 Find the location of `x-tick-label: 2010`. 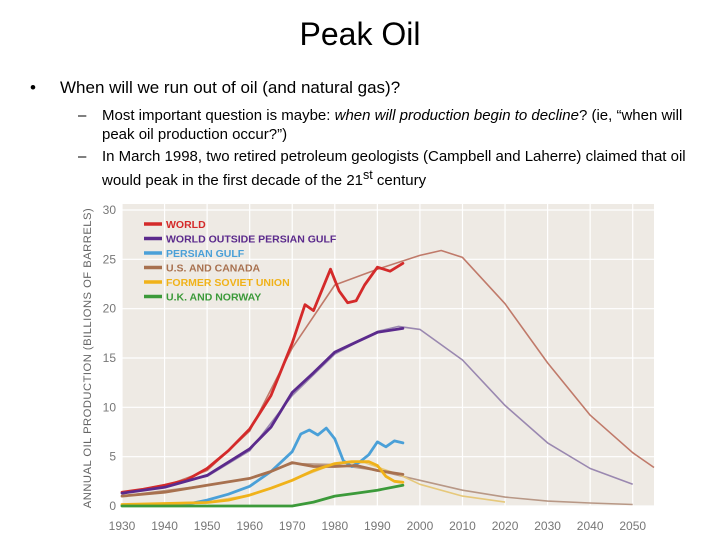

x-tick-label: 2010 is located at coordinates (462, 525).